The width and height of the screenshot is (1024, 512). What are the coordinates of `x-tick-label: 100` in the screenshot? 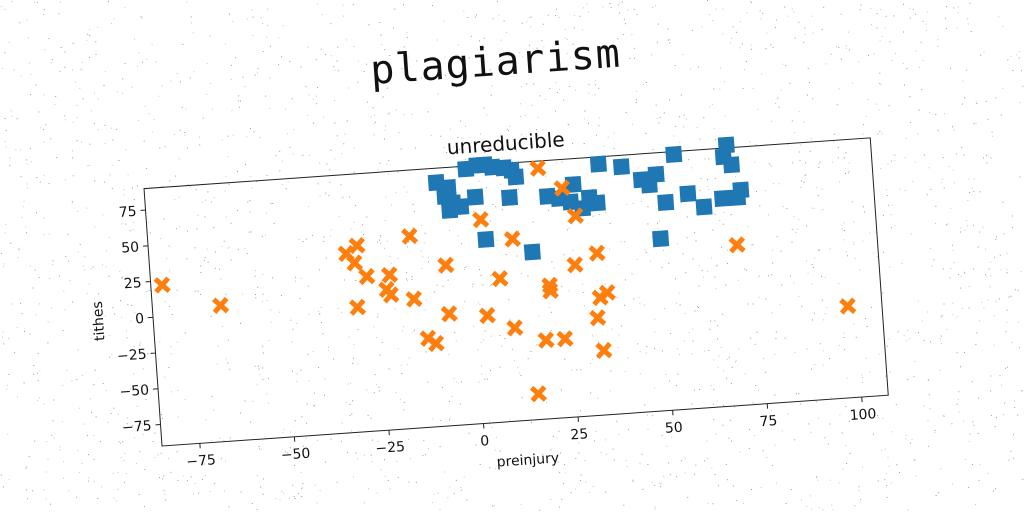 It's located at (863, 415).